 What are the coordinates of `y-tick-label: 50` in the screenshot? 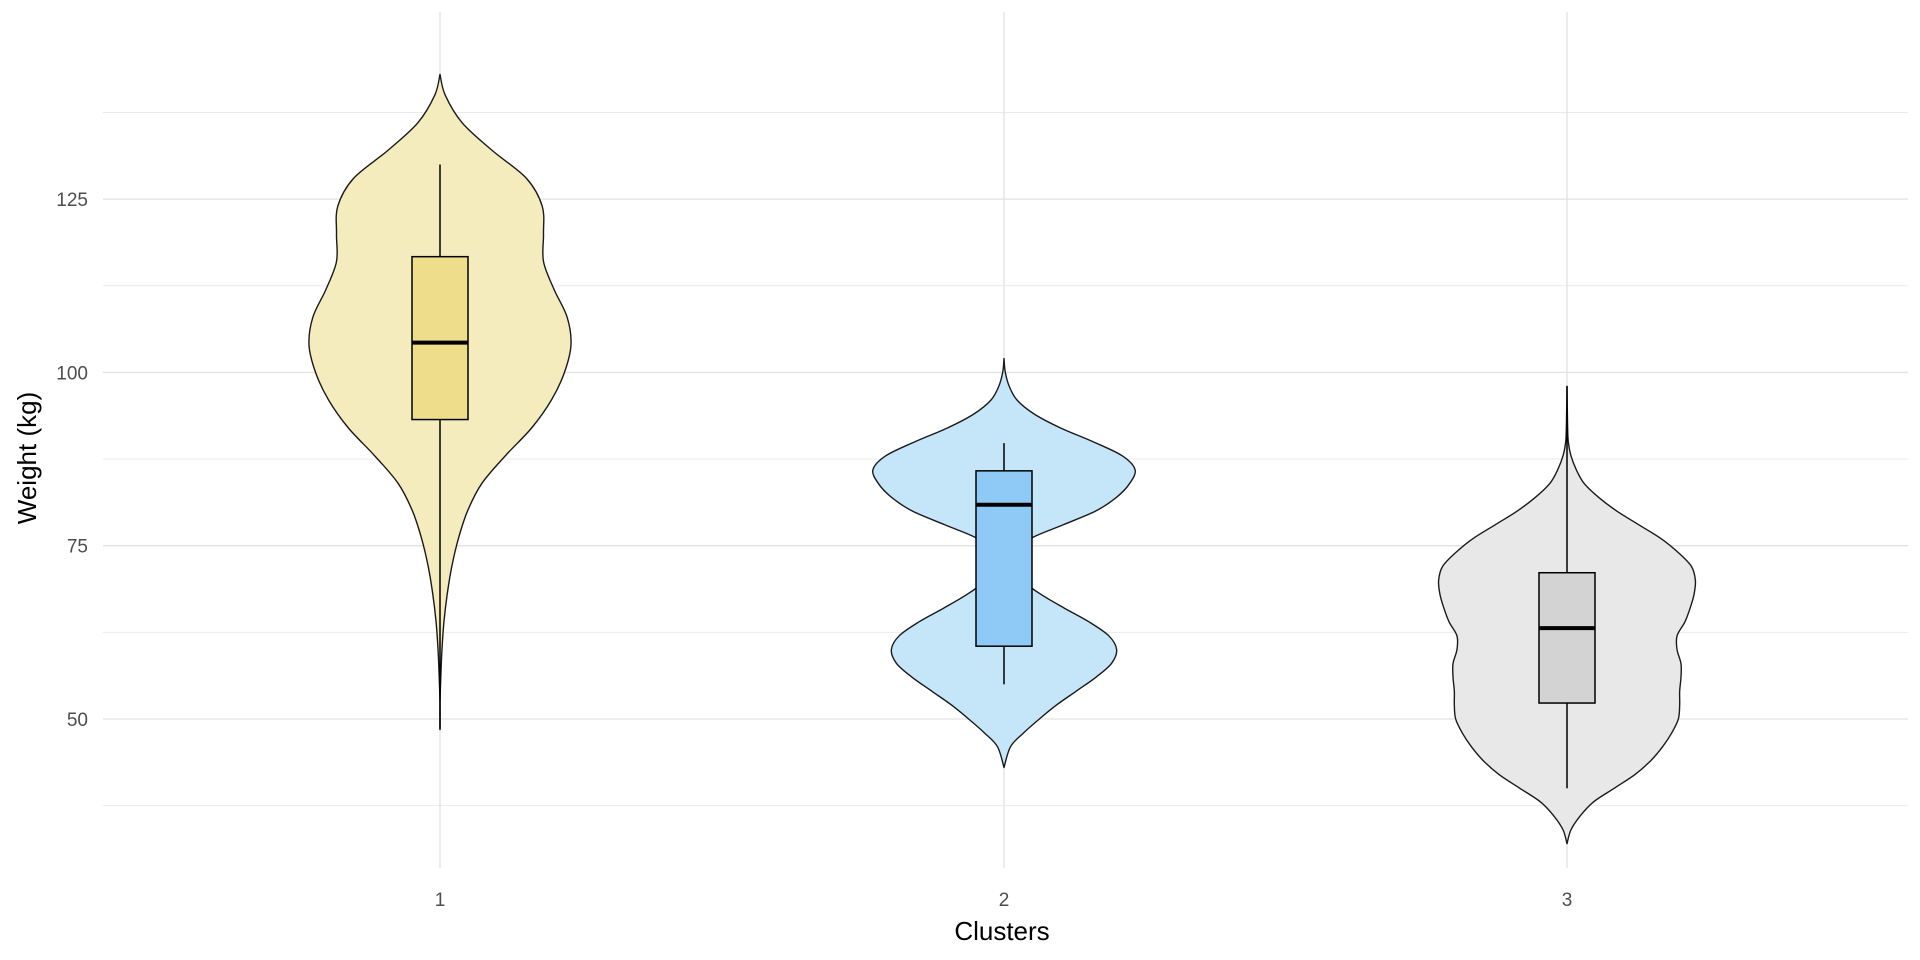 It's located at (77, 720).